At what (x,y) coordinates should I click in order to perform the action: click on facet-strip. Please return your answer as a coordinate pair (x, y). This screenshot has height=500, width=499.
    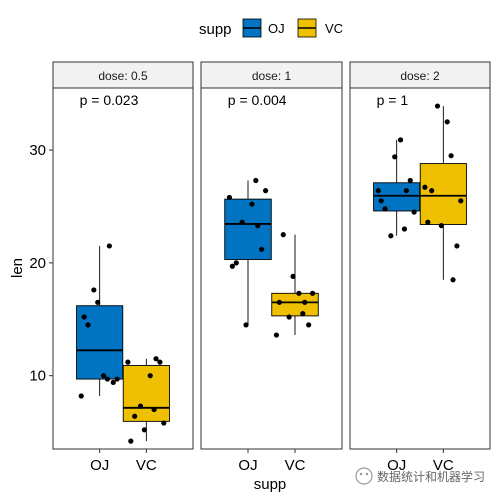
    Looking at the image, I should click on (271, 75).